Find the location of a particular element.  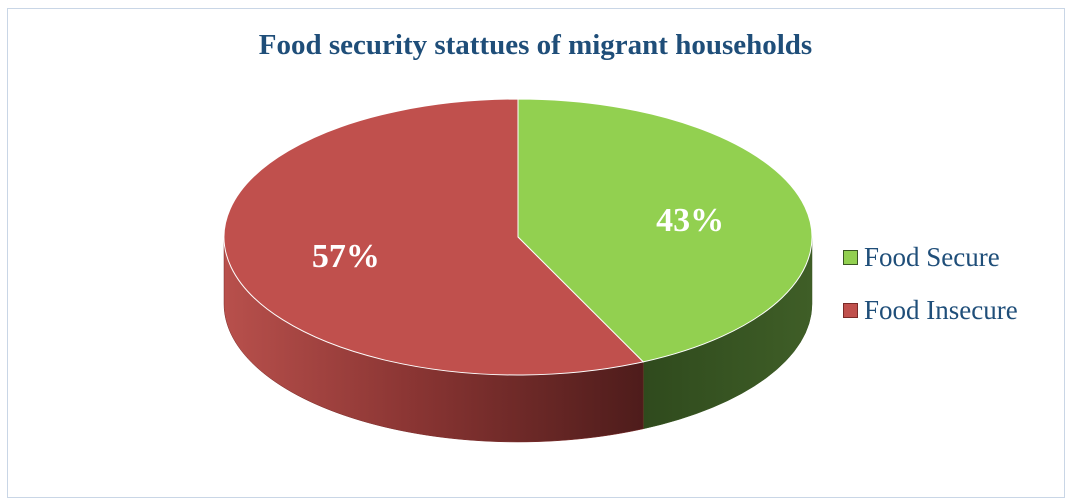

legend-item-food-insecure: Food Insecure is located at coordinates (930, 310).